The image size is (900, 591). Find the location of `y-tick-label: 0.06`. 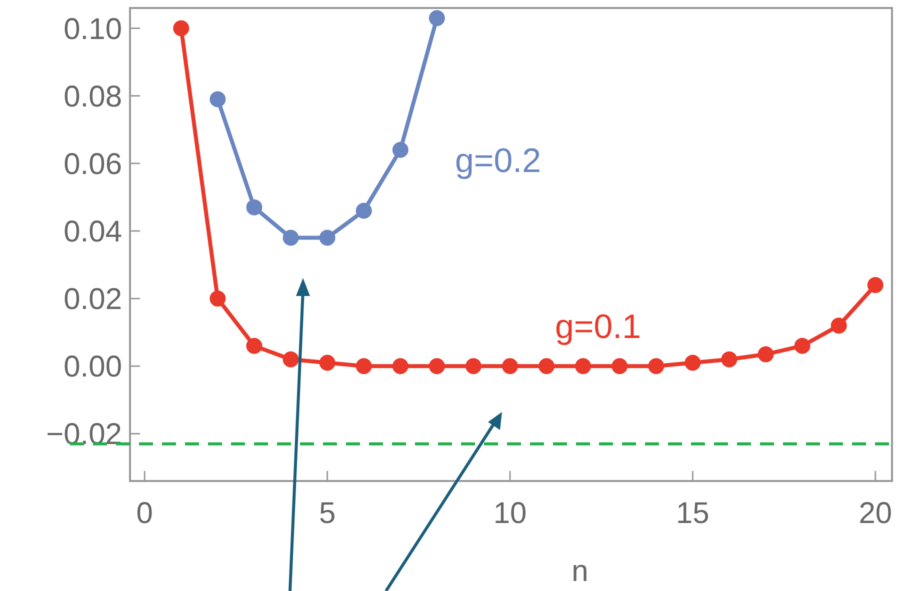

y-tick-label: 0.06 is located at coordinates (93, 164).